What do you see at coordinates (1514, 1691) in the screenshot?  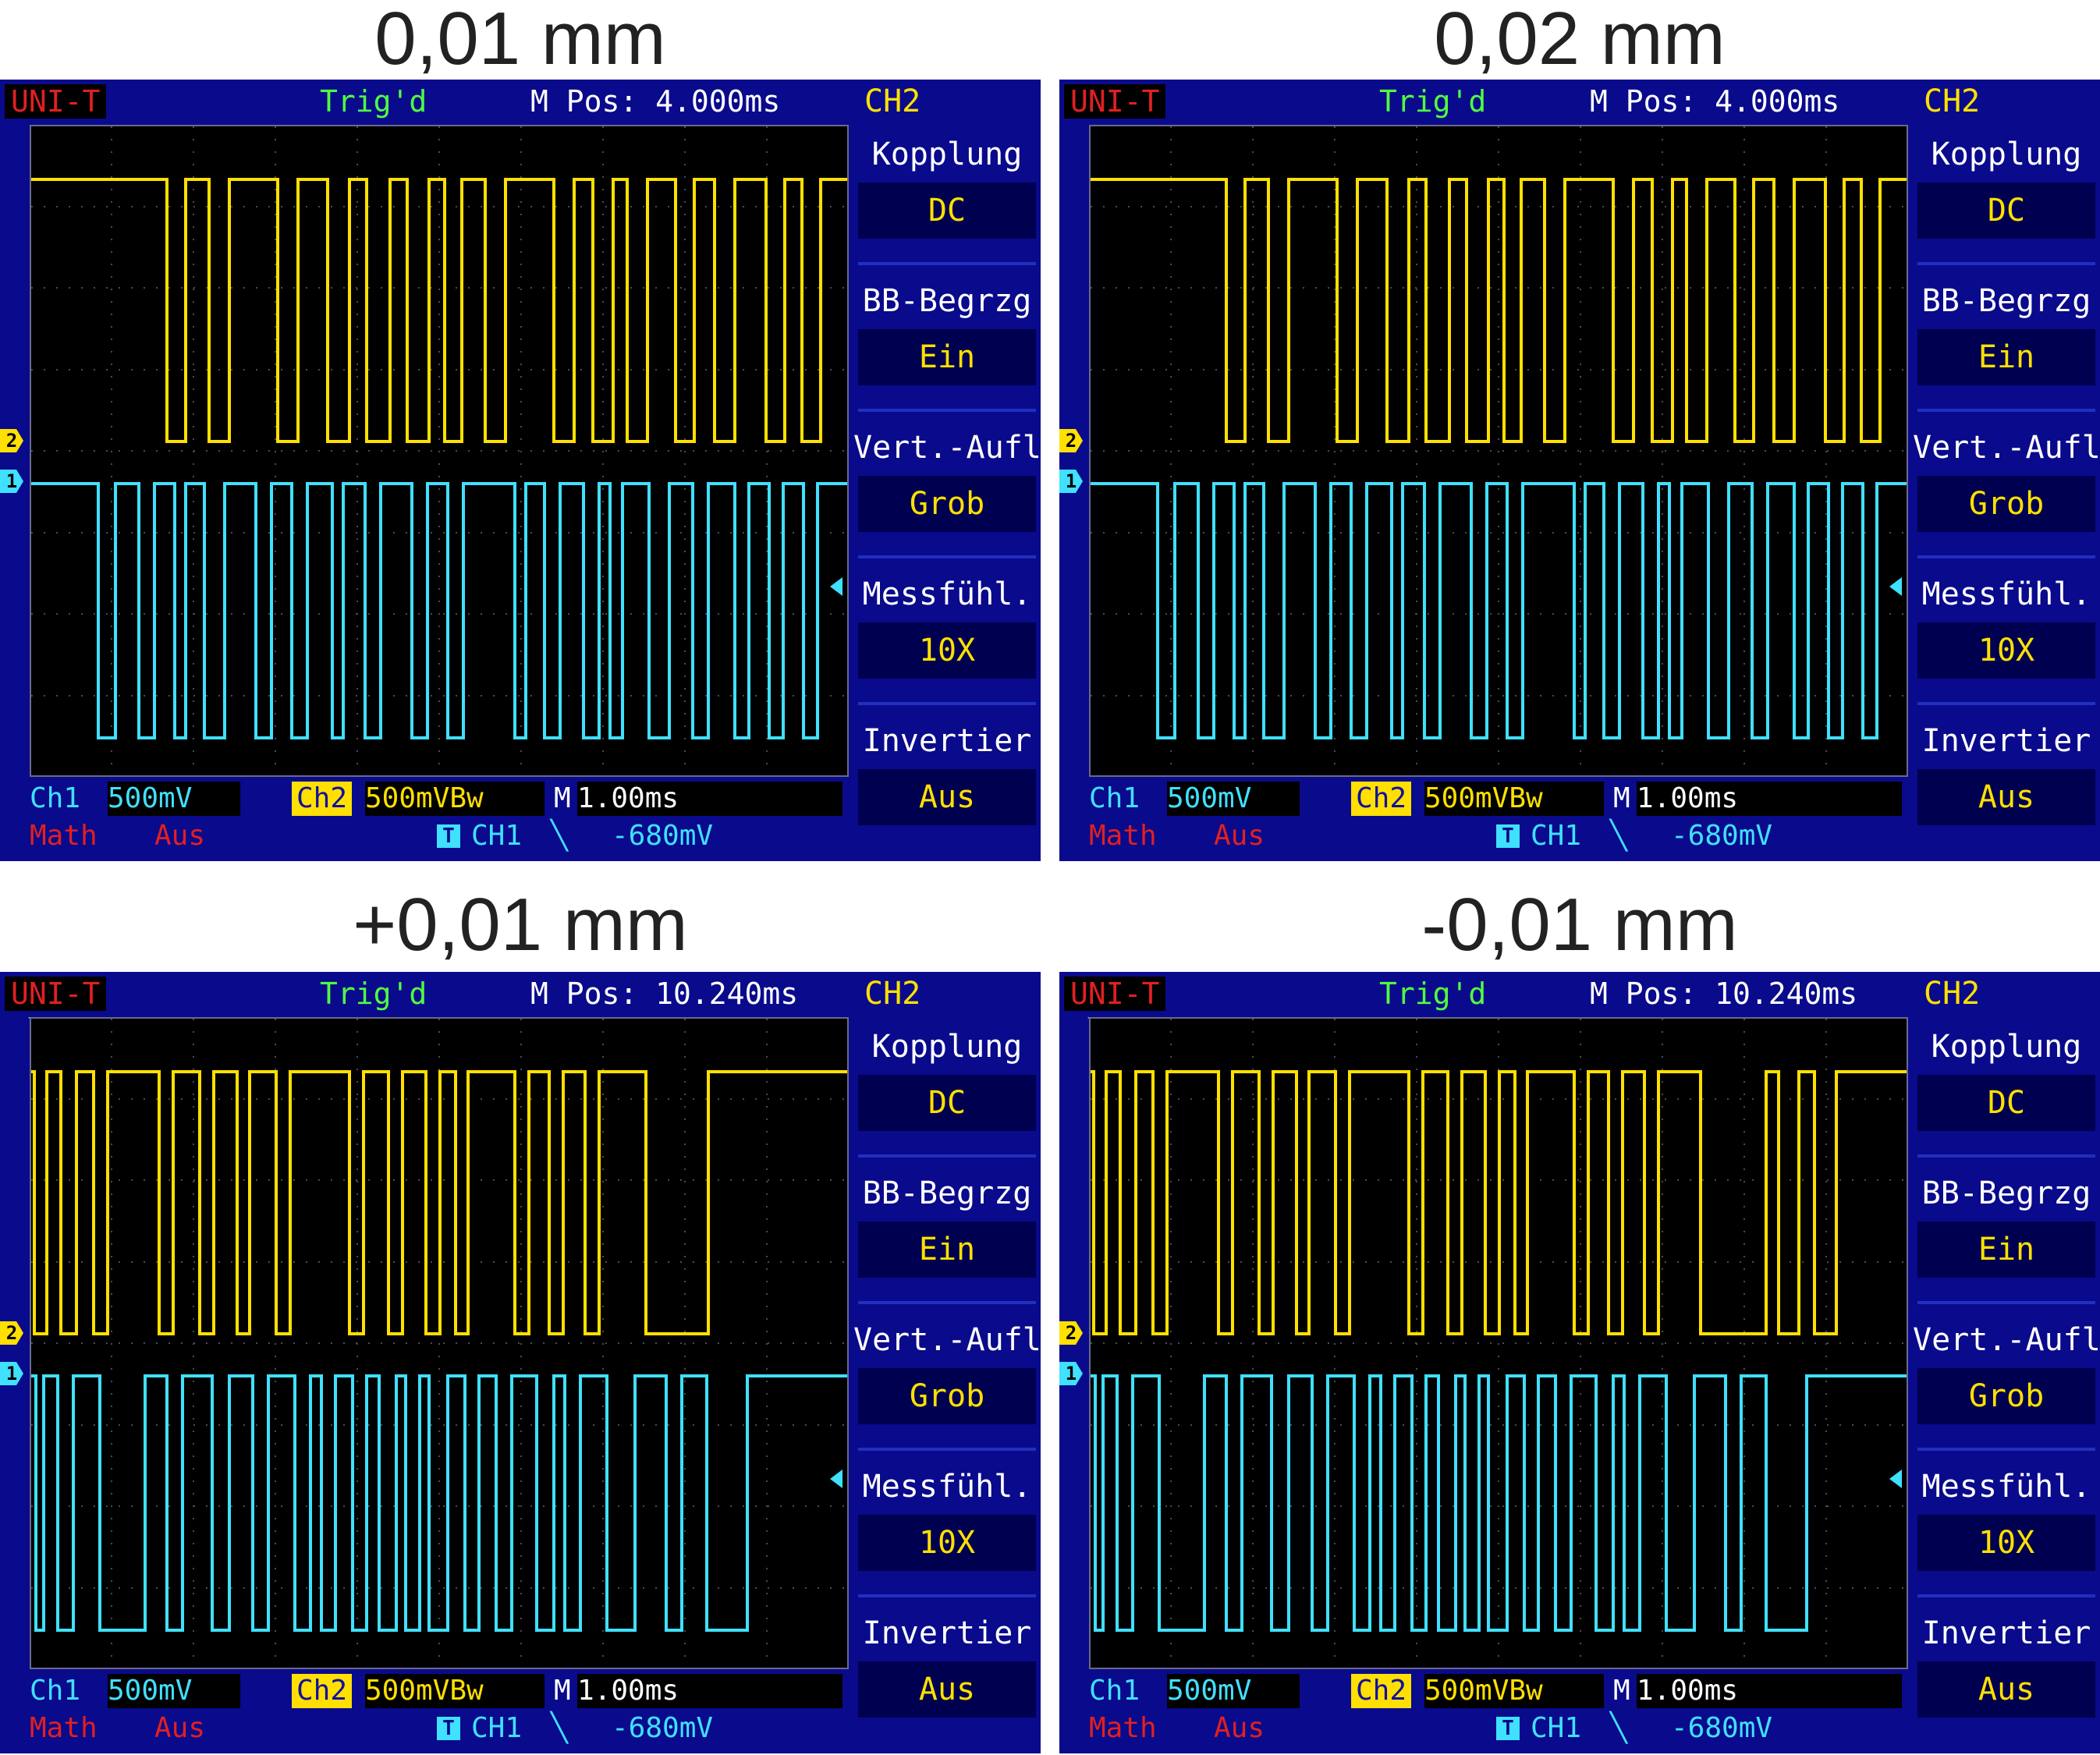 I see `ch2-scale: 500mVBw` at bounding box center [1514, 1691].